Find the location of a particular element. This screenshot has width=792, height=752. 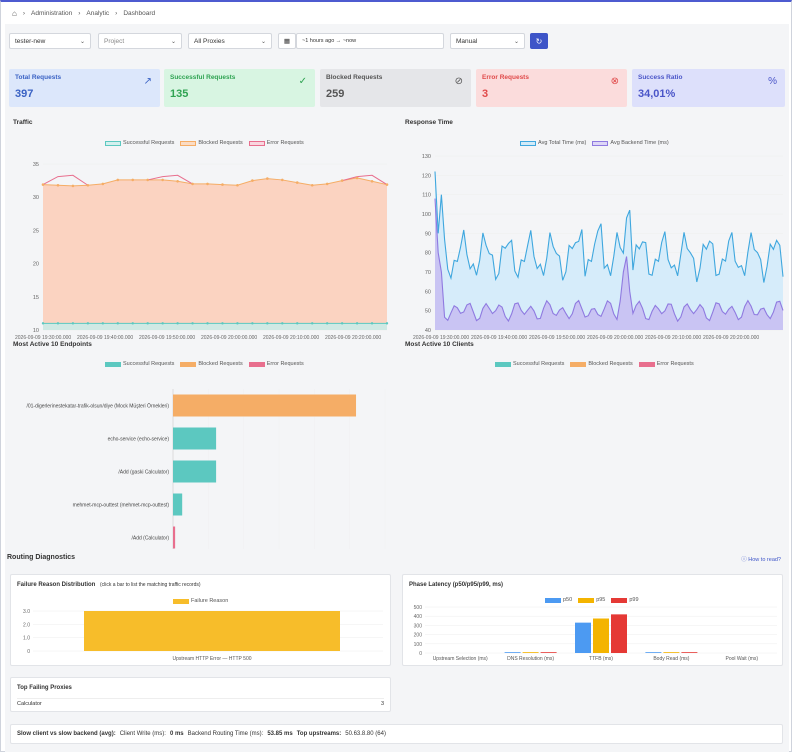

how-to-read-link: ⓘ How to read? is located at coordinates (761, 560).